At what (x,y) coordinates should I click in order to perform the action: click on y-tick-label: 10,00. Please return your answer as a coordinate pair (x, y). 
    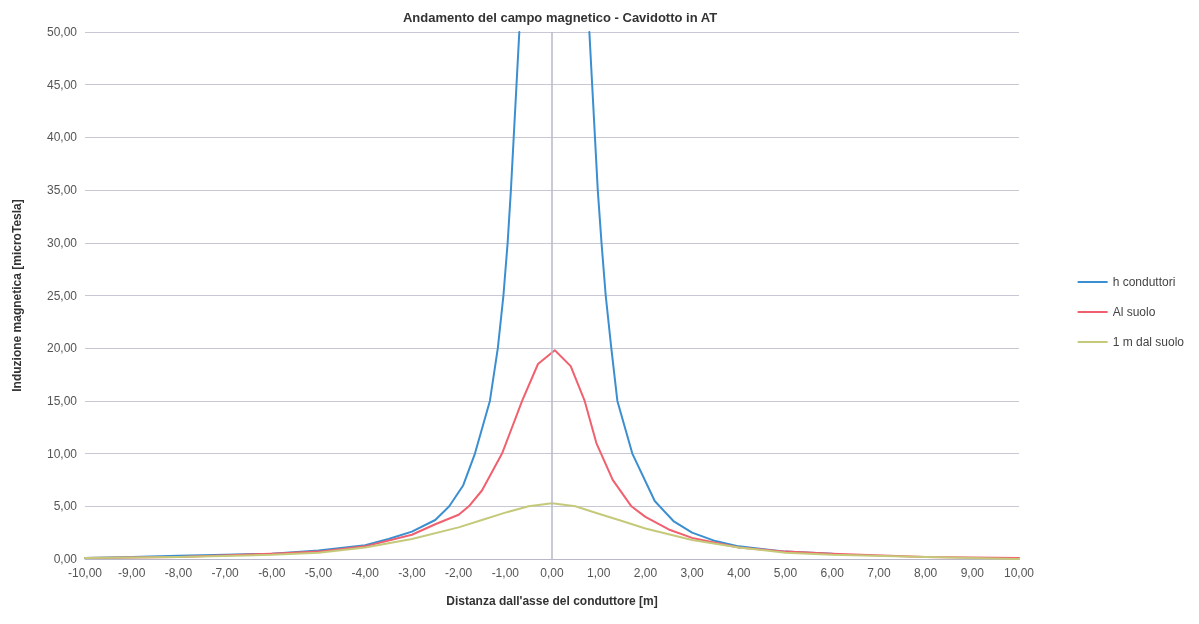
    Looking at the image, I should click on (62, 453).